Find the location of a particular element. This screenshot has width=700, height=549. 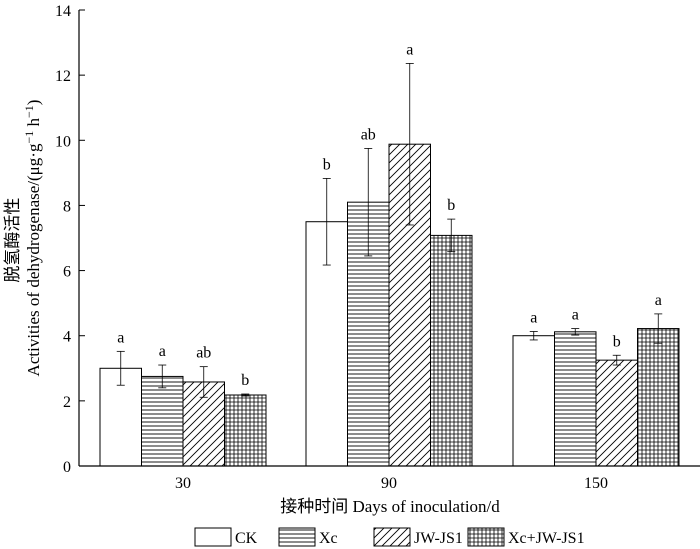

significance-label-30-CK: a is located at coordinates (120, 337).